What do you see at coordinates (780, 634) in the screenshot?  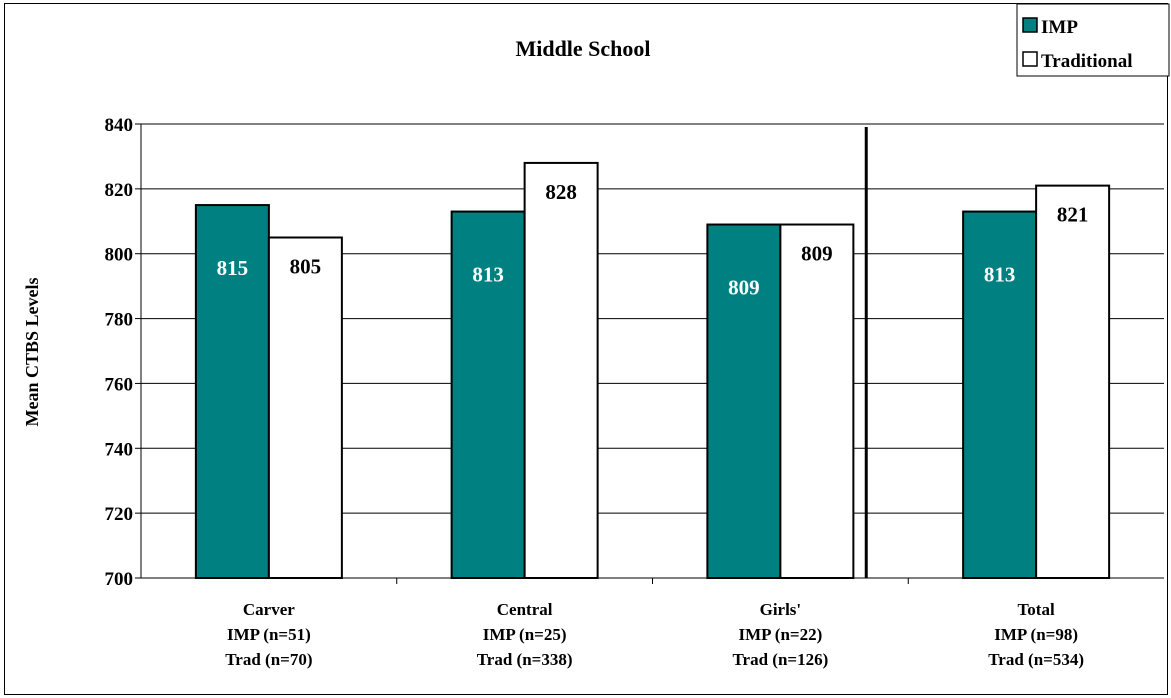 I see `sample-size-label: IMP (n=22)` at bounding box center [780, 634].